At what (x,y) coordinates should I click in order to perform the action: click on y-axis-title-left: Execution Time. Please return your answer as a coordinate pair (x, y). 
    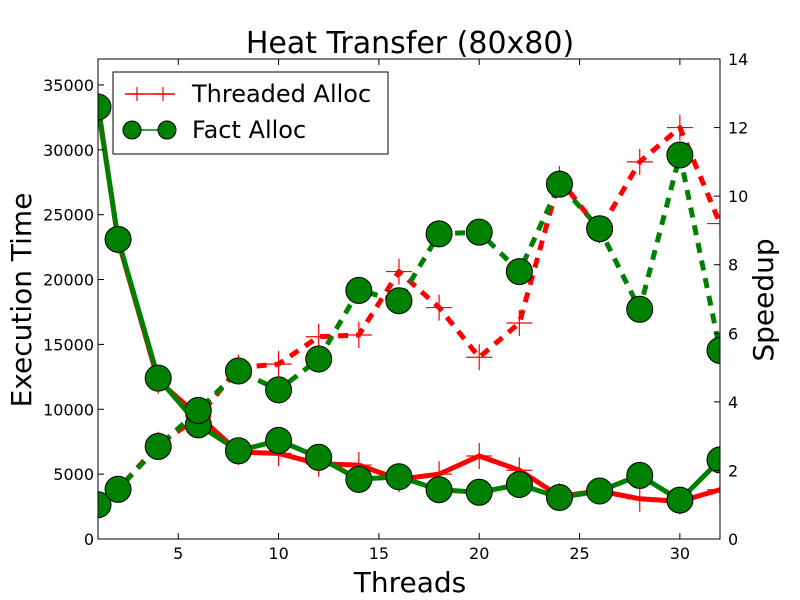
    Looking at the image, I should click on (21, 300).